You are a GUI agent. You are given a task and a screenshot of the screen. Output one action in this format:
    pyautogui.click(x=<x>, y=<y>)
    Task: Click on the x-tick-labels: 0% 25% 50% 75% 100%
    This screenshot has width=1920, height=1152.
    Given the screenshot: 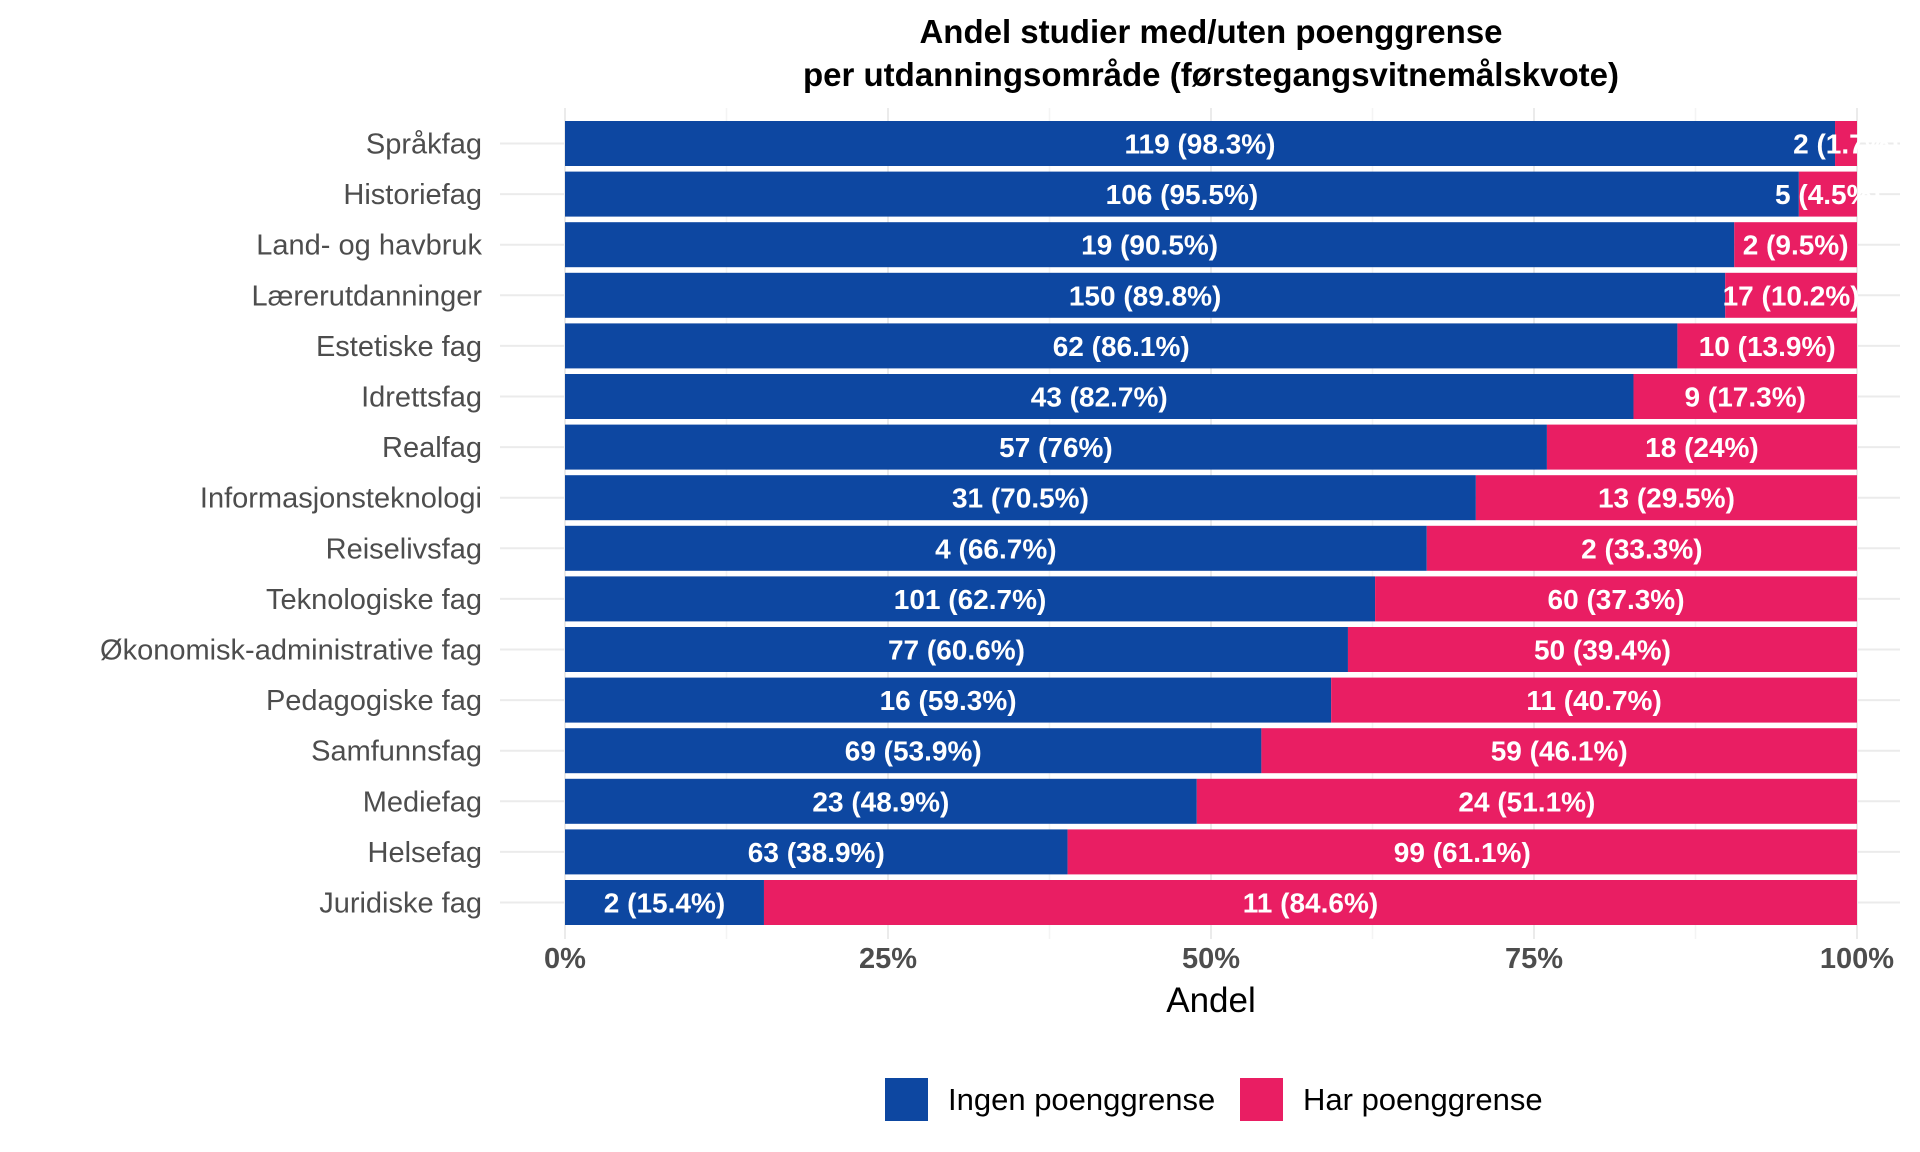 What is the action you would take?
    pyautogui.click(x=1219, y=959)
    